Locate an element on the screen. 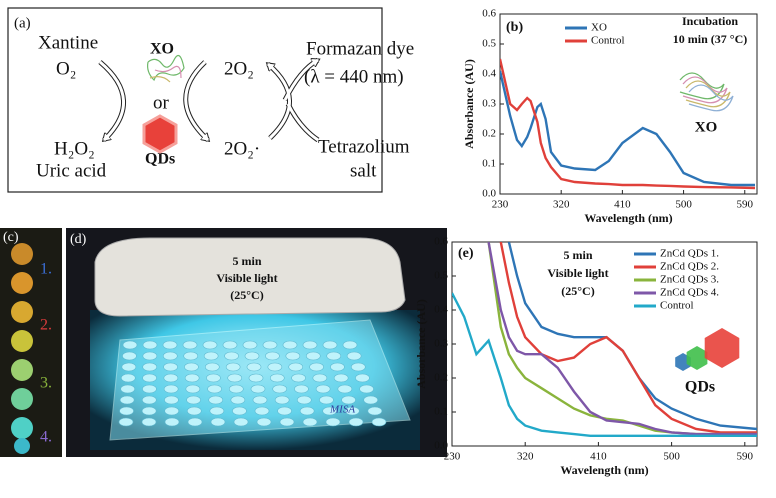 The width and height of the screenshot is (776, 498). photo-annotation: (25°C) is located at coordinates (246, 295).